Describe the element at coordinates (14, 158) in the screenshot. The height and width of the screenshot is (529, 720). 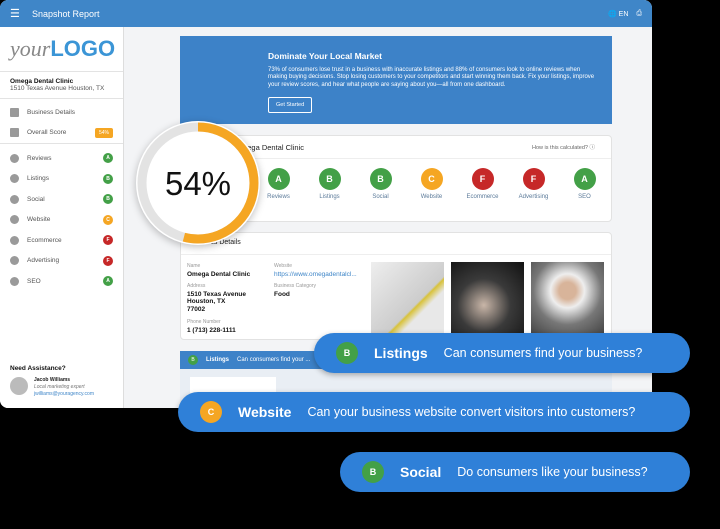
I see `reviews-icon` at that location.